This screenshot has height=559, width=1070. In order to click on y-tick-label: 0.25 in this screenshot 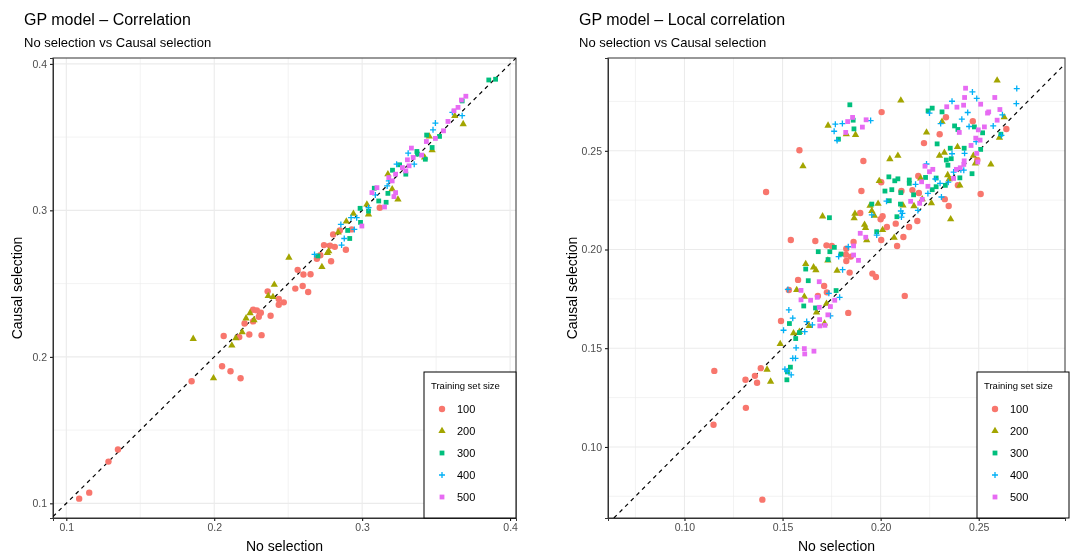, I will do `click(592, 150)`.